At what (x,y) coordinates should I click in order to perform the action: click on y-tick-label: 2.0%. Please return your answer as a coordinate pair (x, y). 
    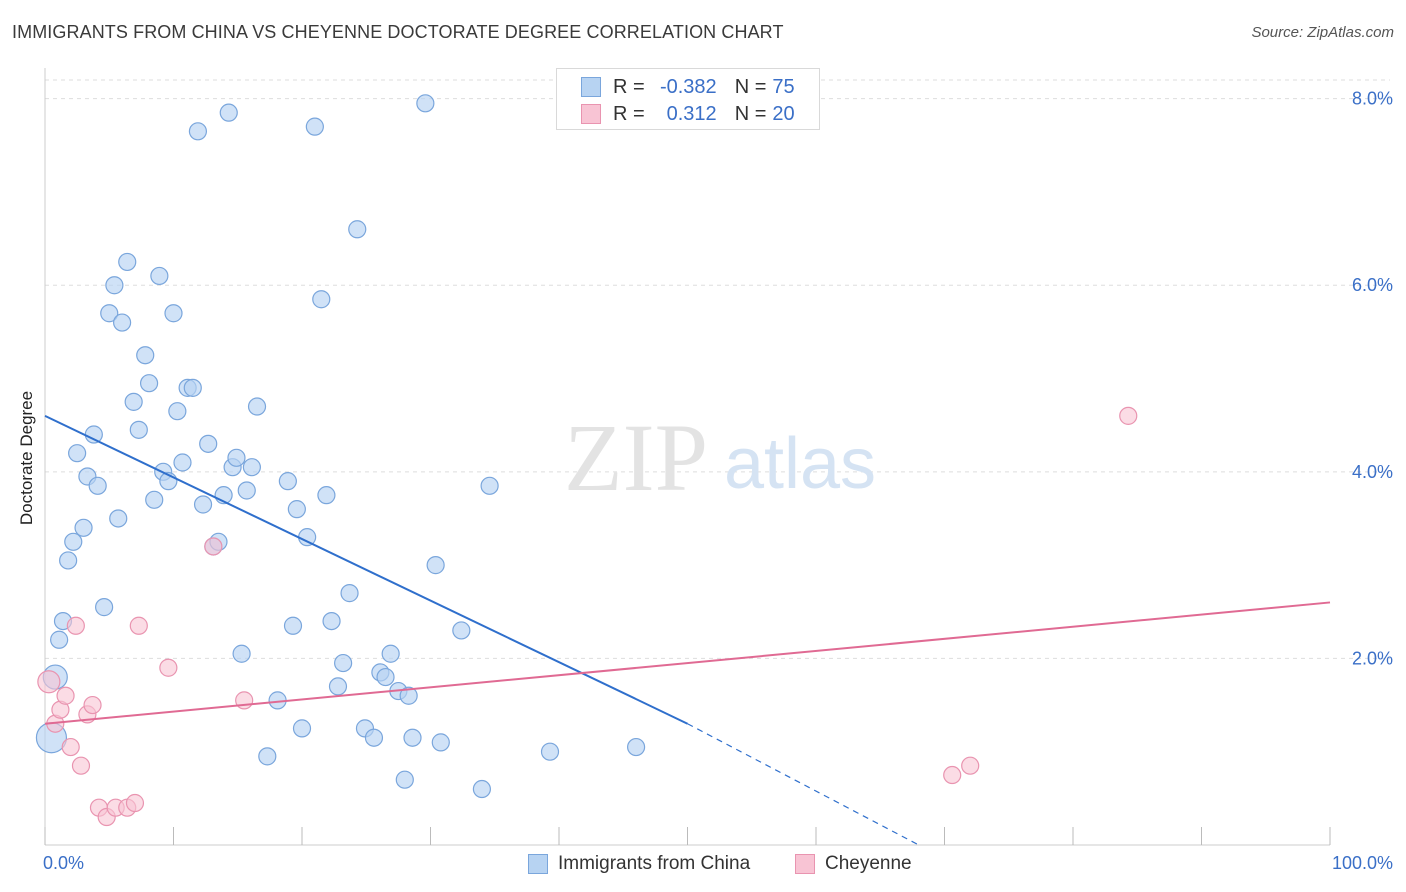
    Looking at the image, I should click on (1372, 658).